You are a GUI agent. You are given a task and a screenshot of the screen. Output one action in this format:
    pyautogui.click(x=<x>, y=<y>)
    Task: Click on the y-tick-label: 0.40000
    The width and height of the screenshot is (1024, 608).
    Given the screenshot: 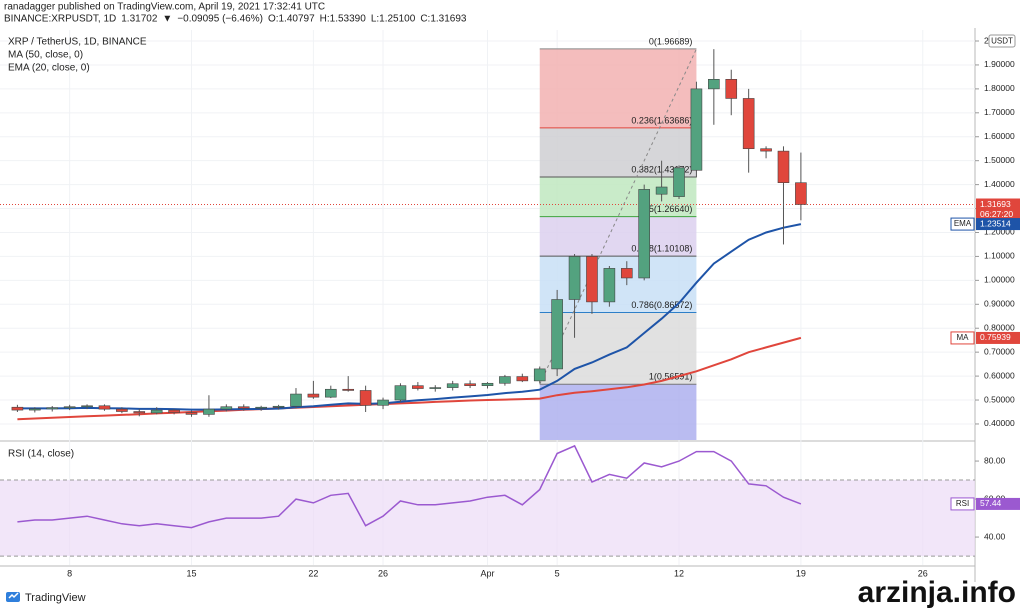 What is the action you would take?
    pyautogui.click(x=999, y=423)
    